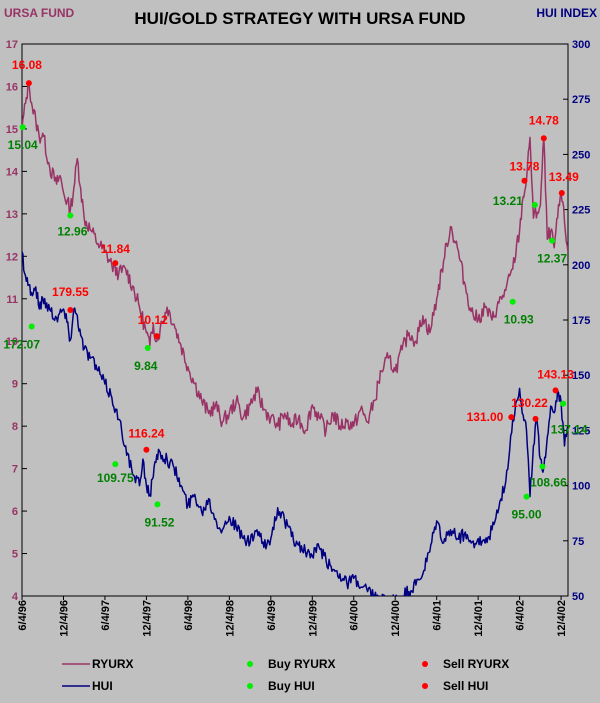 The width and height of the screenshot is (600, 703). I want to click on legend-label: Sell RYURX, so click(476, 664).